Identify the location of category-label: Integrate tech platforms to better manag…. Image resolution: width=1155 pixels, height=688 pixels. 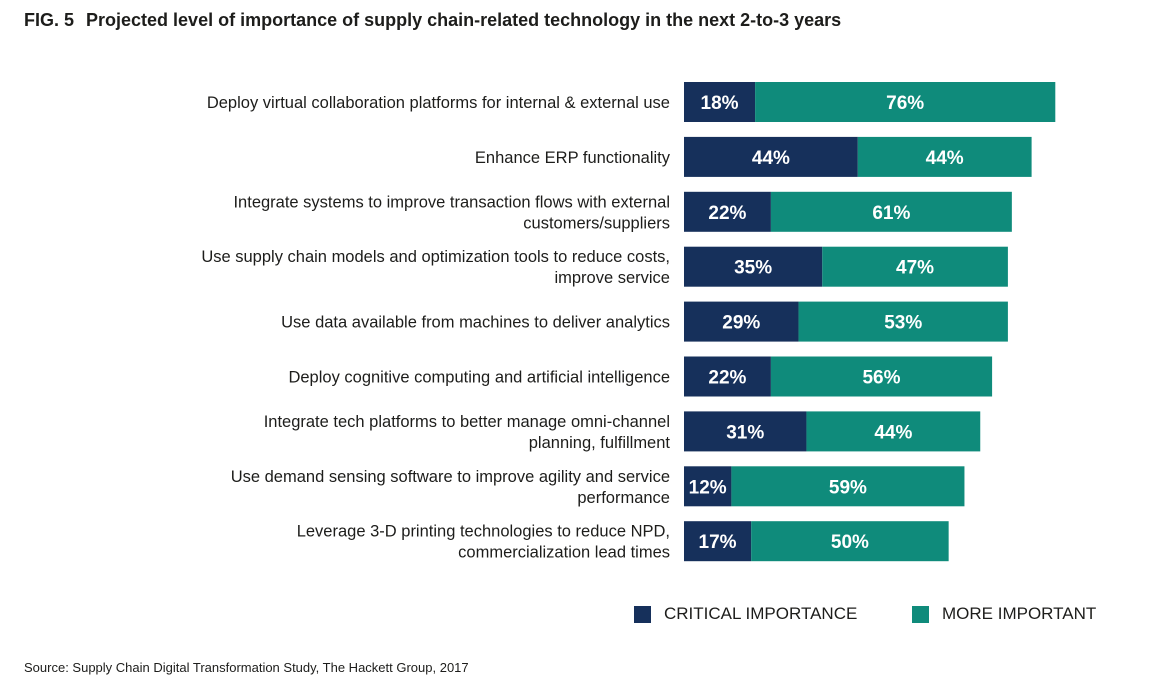
(467, 422).